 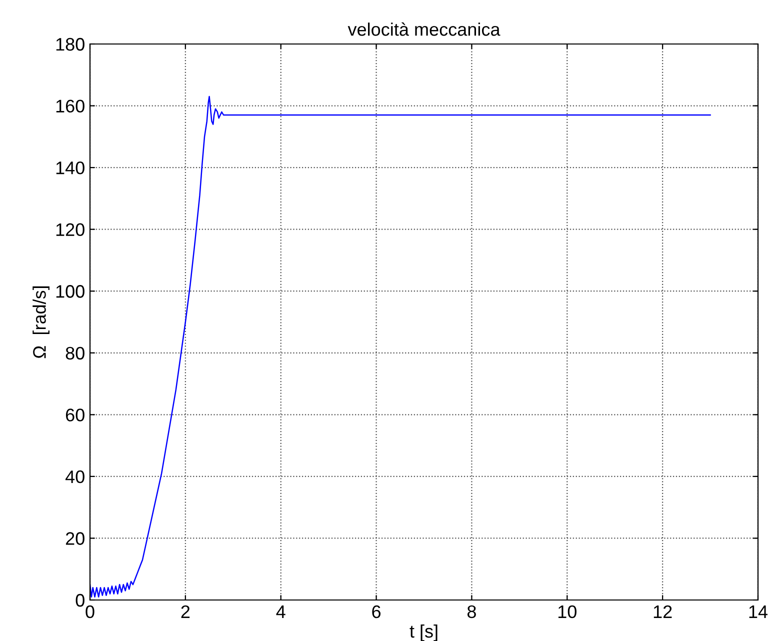 What do you see at coordinates (80, 600) in the screenshot?
I see `y-tick-label: 0` at bounding box center [80, 600].